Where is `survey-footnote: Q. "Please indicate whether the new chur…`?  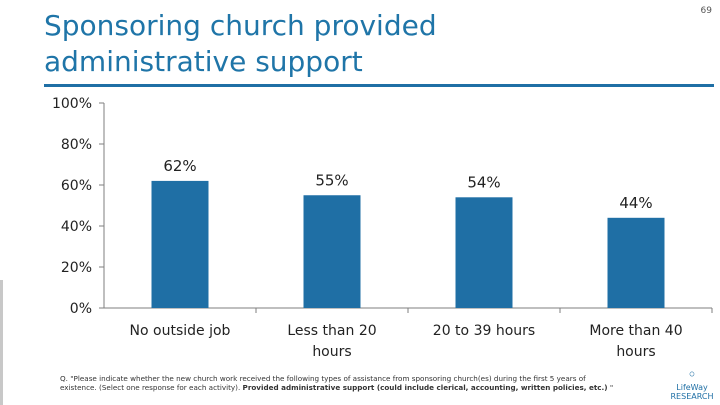
survey-footnote: Q. "Please indicate whether the new chur… is located at coordinates (340, 383).